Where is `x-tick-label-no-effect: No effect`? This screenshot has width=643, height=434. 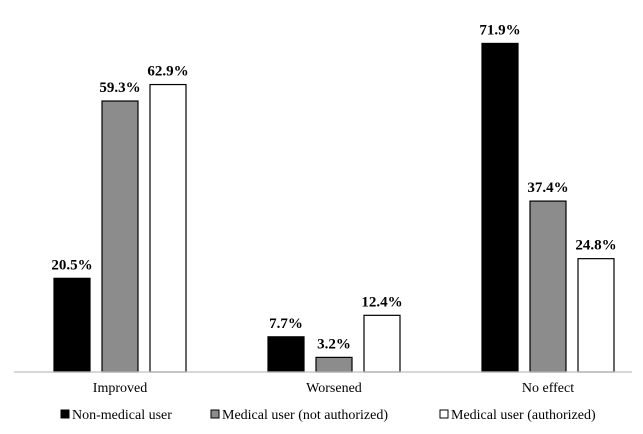
x-tick-label-no-effect: No effect is located at coordinates (548, 388).